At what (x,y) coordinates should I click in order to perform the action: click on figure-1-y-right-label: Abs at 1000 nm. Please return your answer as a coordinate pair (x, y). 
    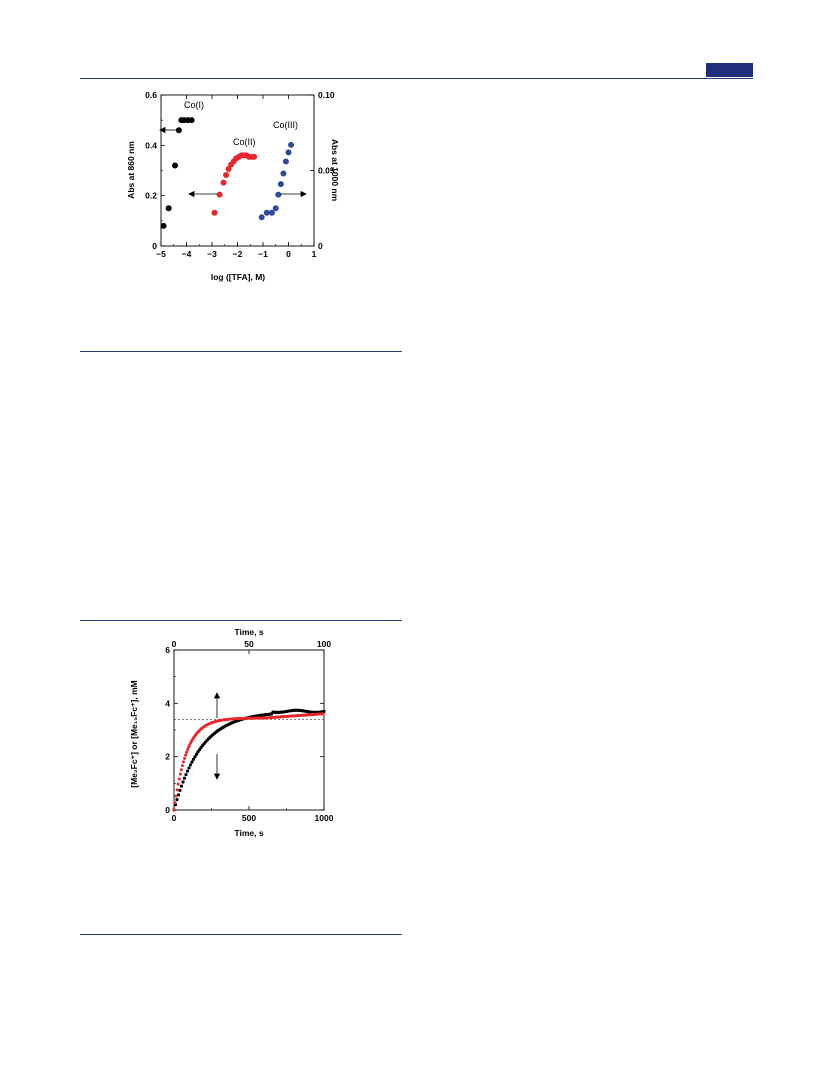
    Looking at the image, I should click on (335, 170).